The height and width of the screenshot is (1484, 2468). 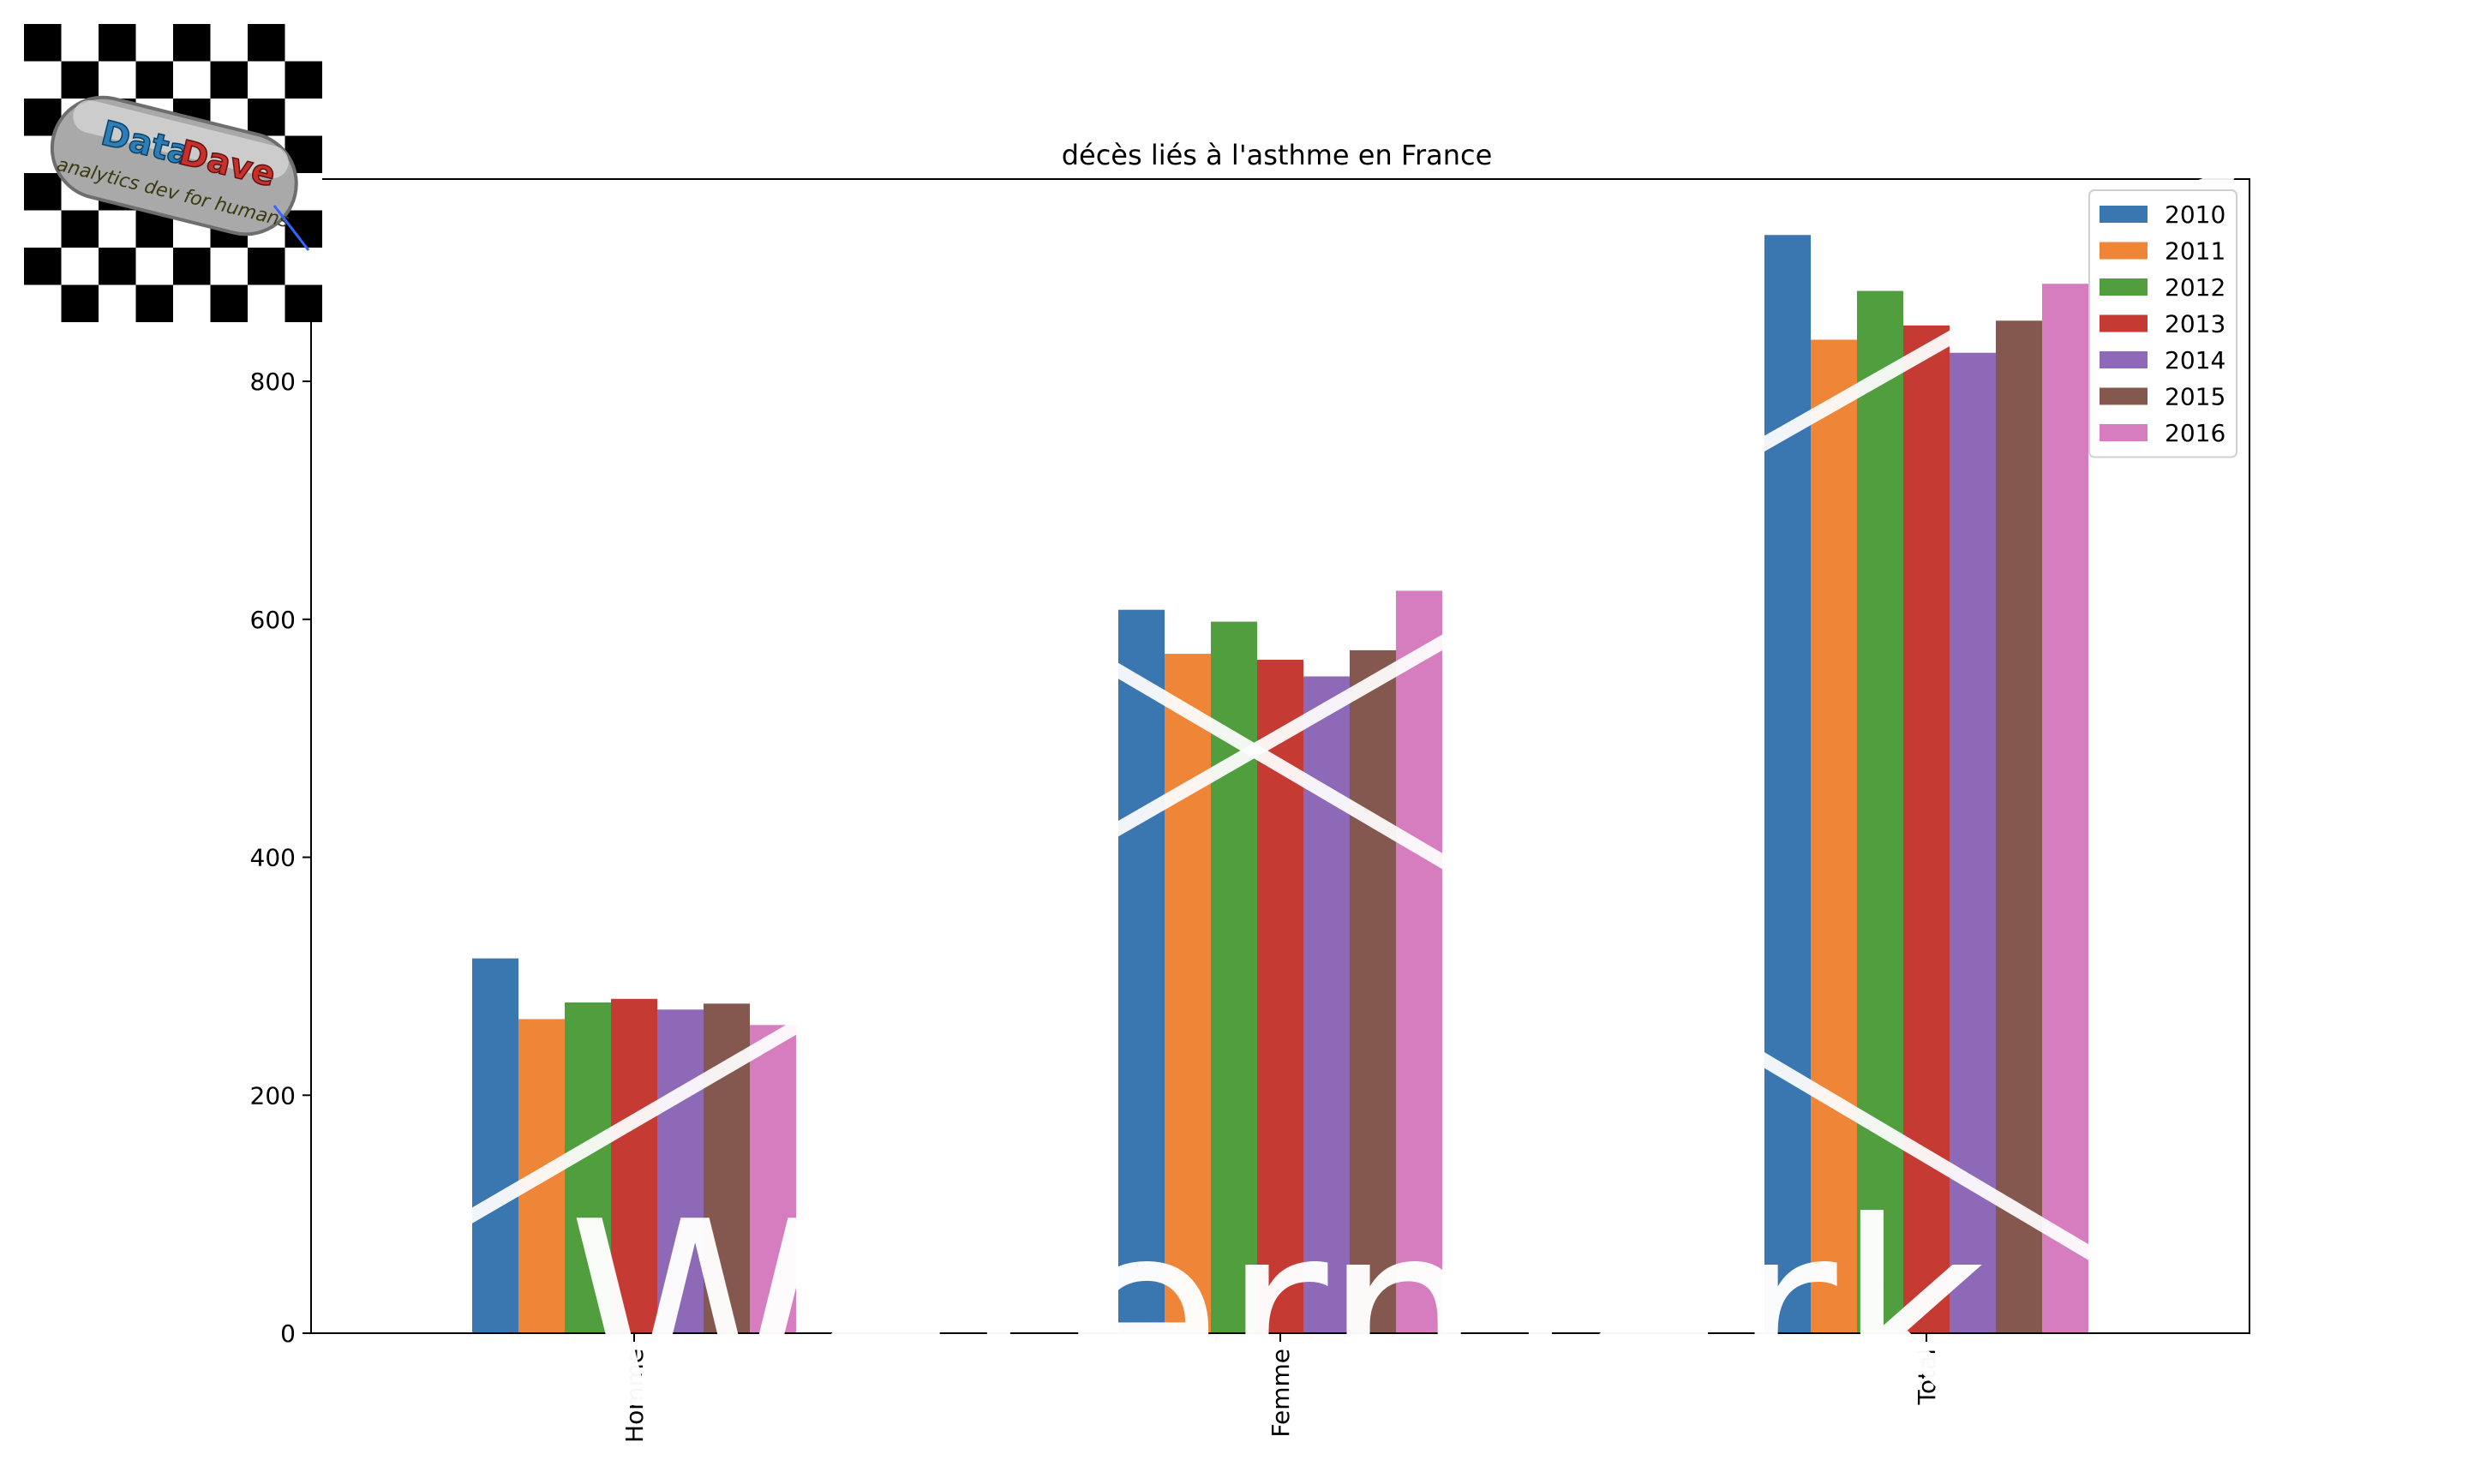 What do you see at coordinates (1834, 836) in the screenshot?
I see `bar-2011-total` at bounding box center [1834, 836].